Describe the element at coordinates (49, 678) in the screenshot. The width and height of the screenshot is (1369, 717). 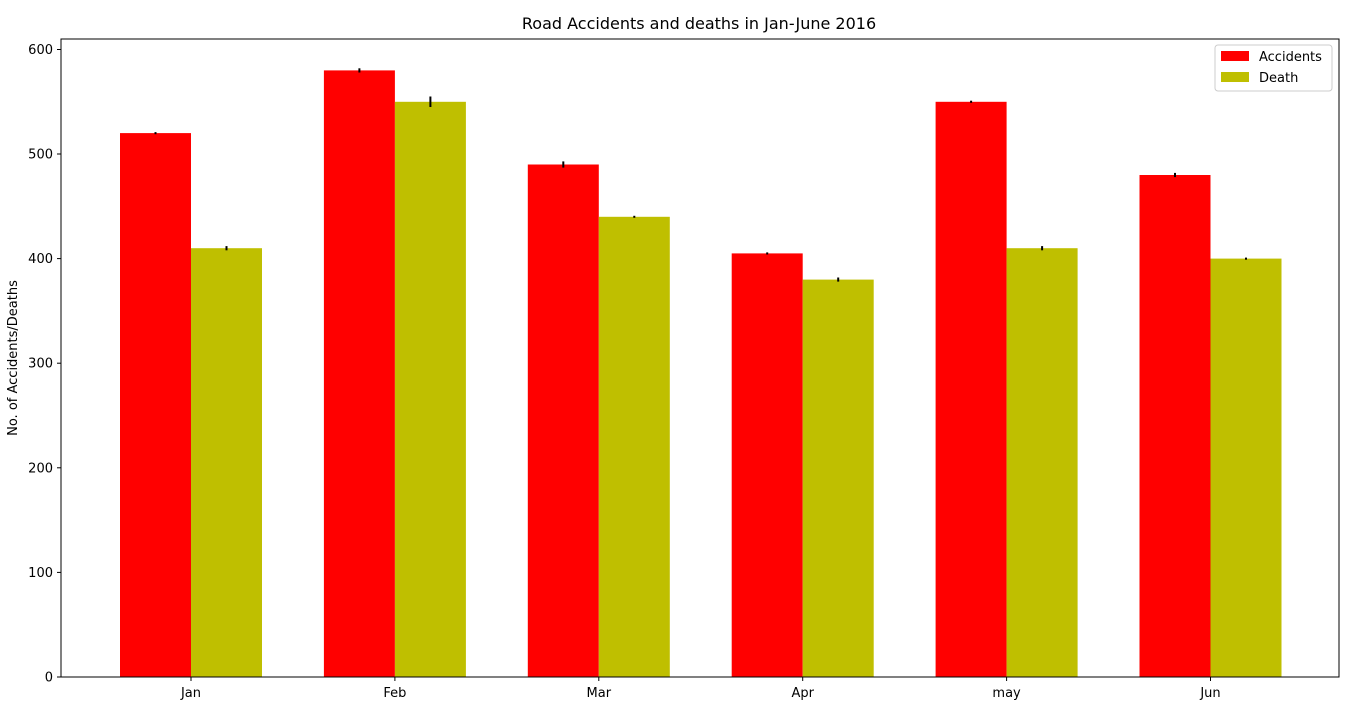
I see `y-tick-label: 0` at that location.